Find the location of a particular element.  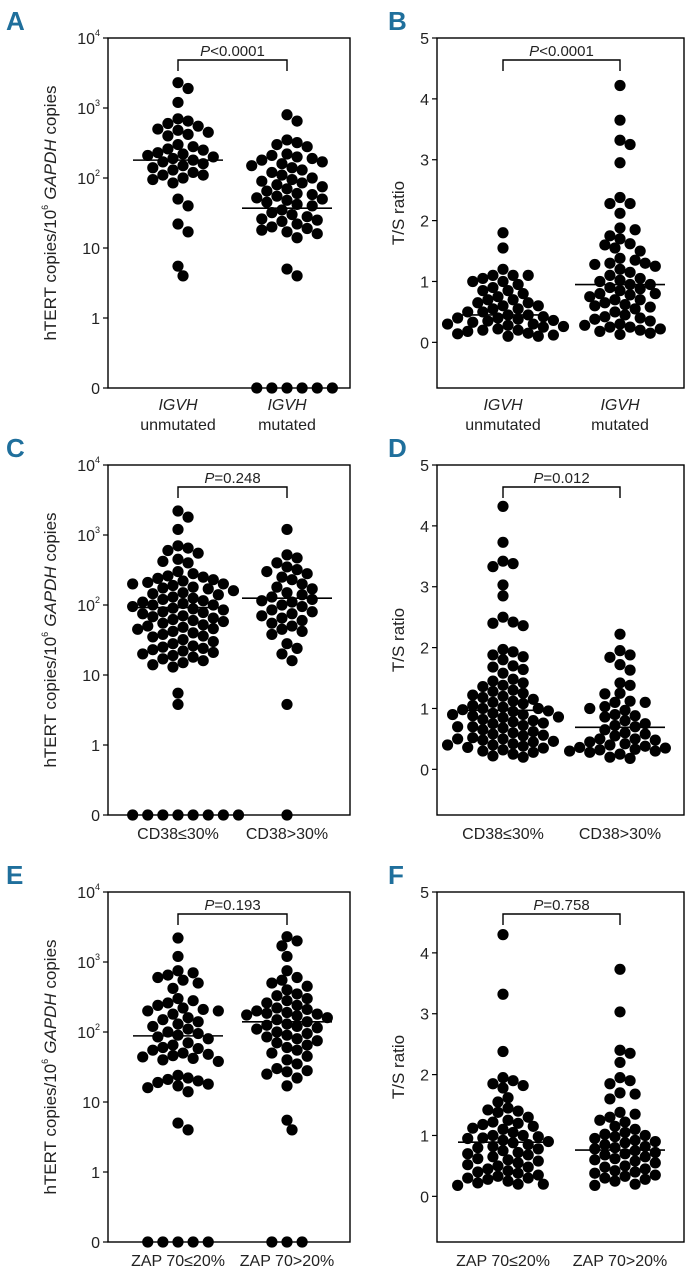

panel-letter-text: D is located at coordinates (397, 448).